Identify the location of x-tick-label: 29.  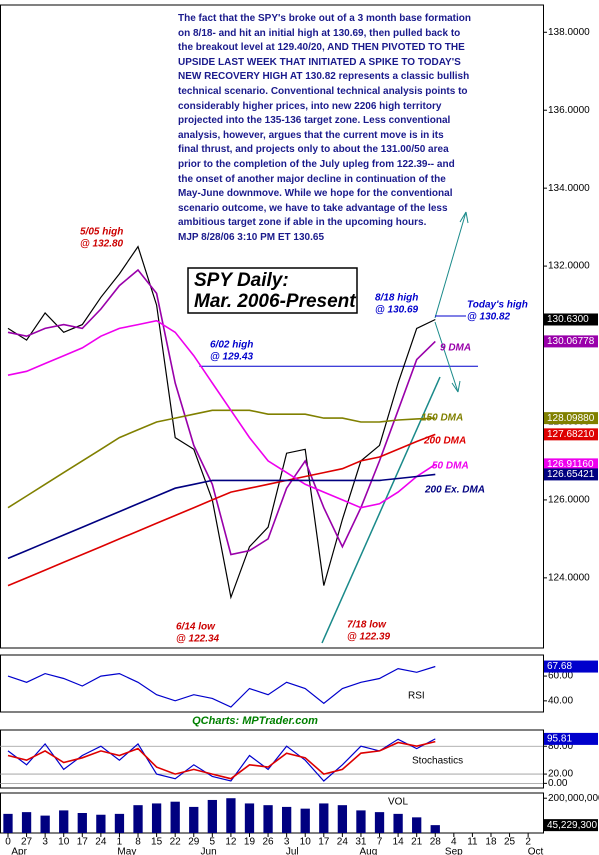
(194, 842).